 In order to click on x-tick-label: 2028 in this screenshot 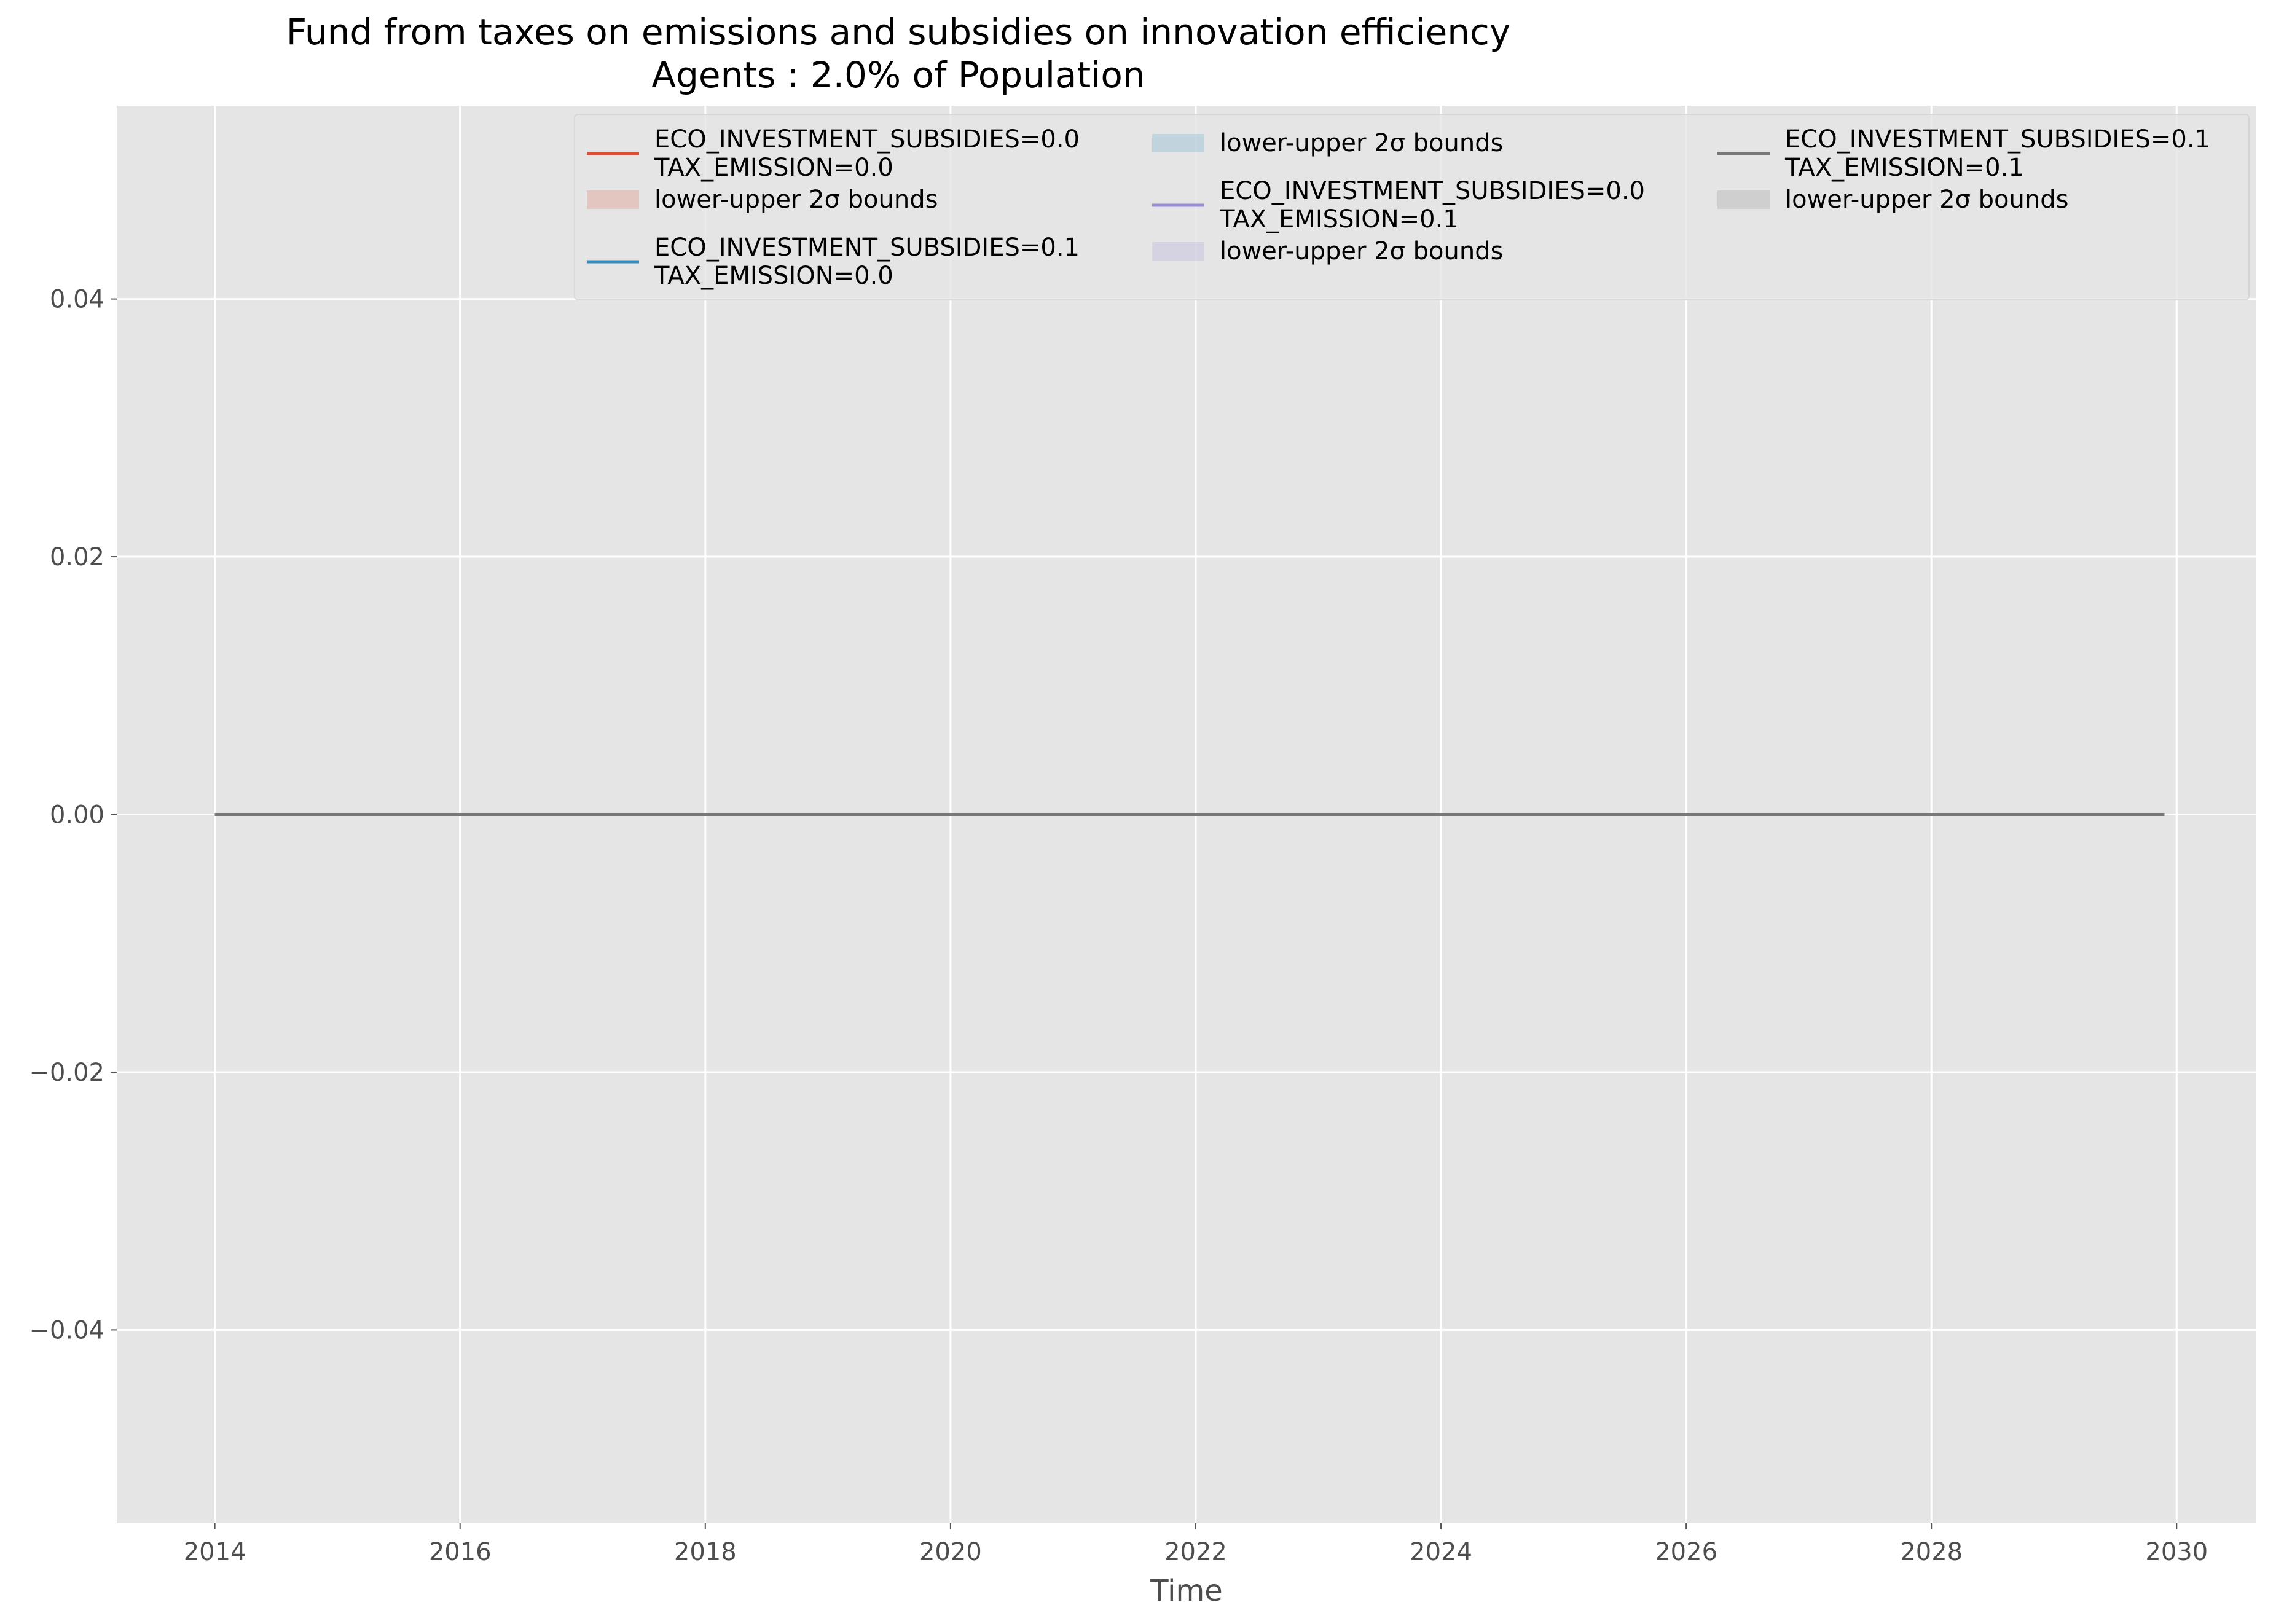, I will do `click(1932, 1552)`.